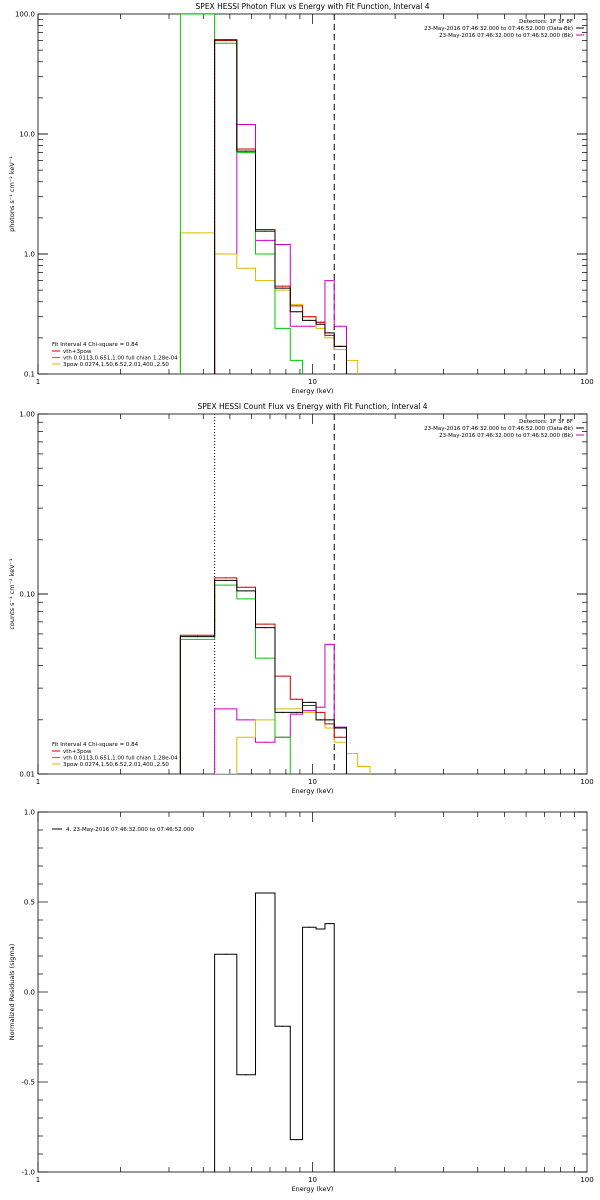 The height and width of the screenshot is (1200, 600). I want to click on y-tick-label: 0.1, so click(29, 375).